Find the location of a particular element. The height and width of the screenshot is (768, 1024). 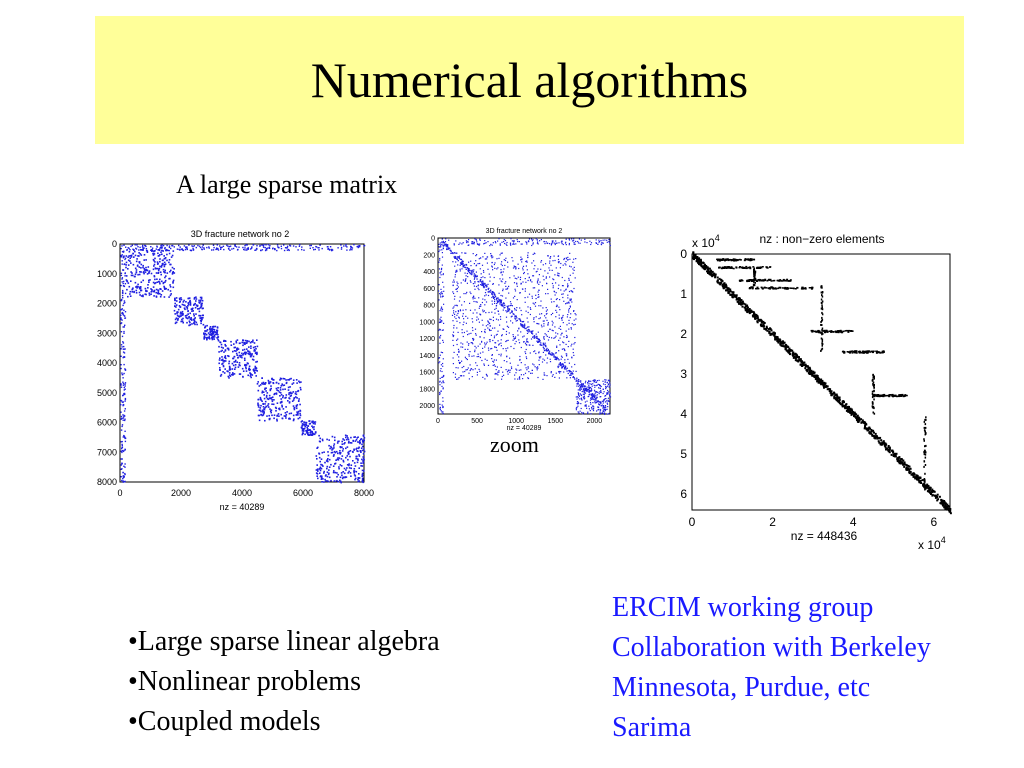

tick-label: 1500 is located at coordinates (555, 421).